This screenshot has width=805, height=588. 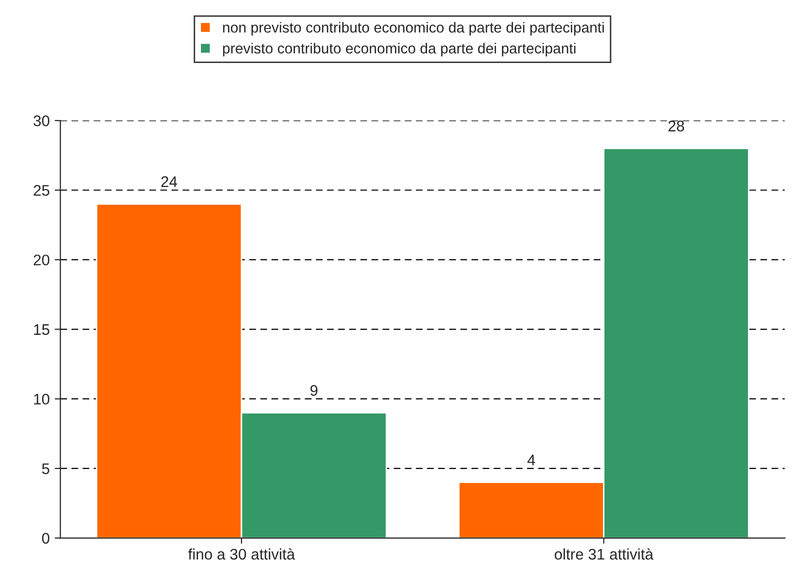 I want to click on data-label: 4, so click(x=531, y=460).